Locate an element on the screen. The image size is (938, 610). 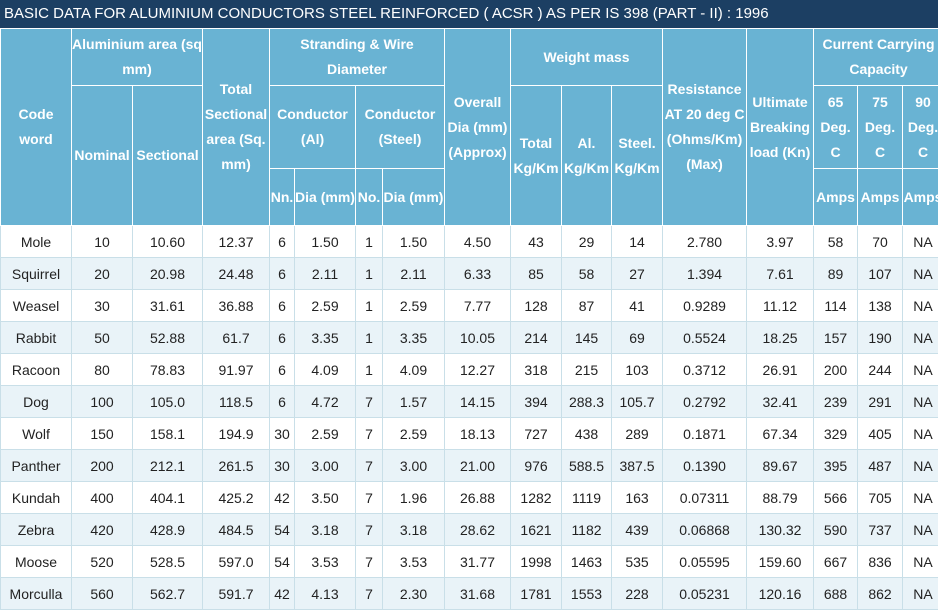
cell: 28.62 is located at coordinates (478, 530).